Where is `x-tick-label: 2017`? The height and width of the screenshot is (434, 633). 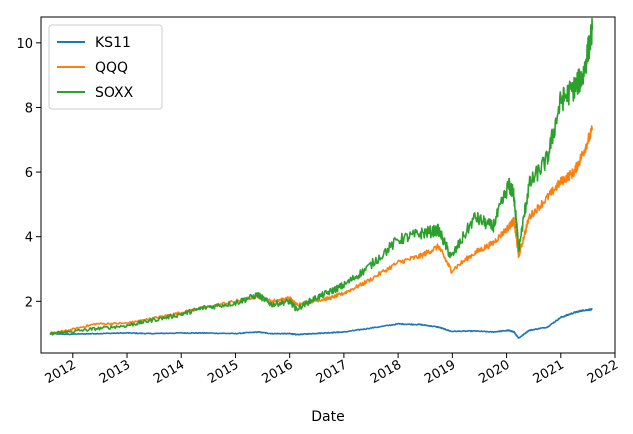
x-tick-label: 2017 is located at coordinates (332, 372).